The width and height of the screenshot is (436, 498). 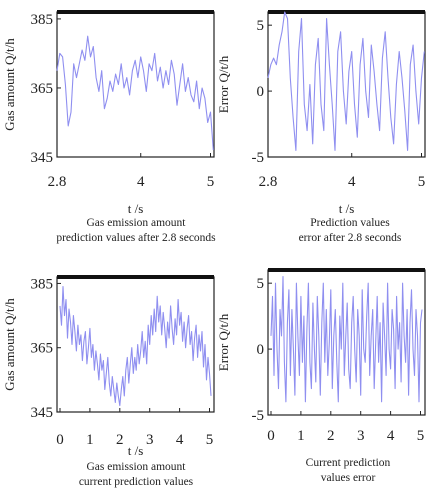 What do you see at coordinates (350, 238) in the screenshot?
I see `chart-caption-line: error after 2.8 seconds` at bounding box center [350, 238].